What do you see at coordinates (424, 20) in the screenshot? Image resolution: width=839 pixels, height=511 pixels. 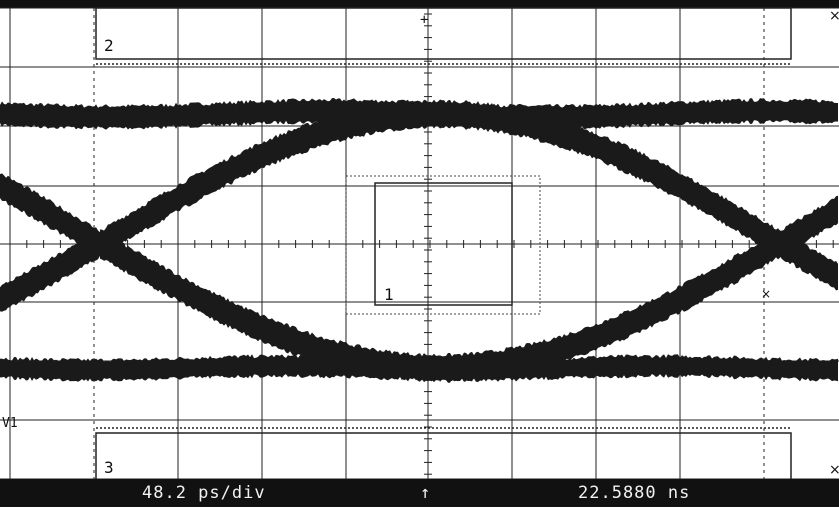 I see `center-marker-top: +` at bounding box center [424, 20].